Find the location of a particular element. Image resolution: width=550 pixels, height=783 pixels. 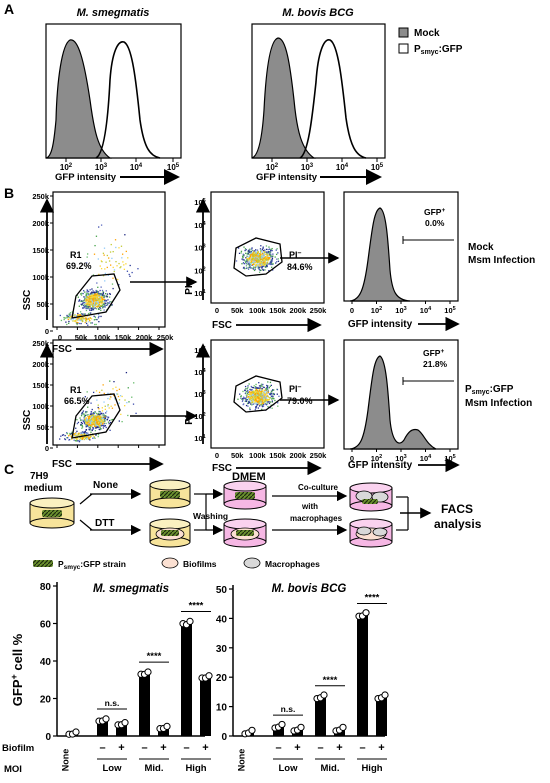

y-tick-label: 20 is located at coordinates (222, 678).